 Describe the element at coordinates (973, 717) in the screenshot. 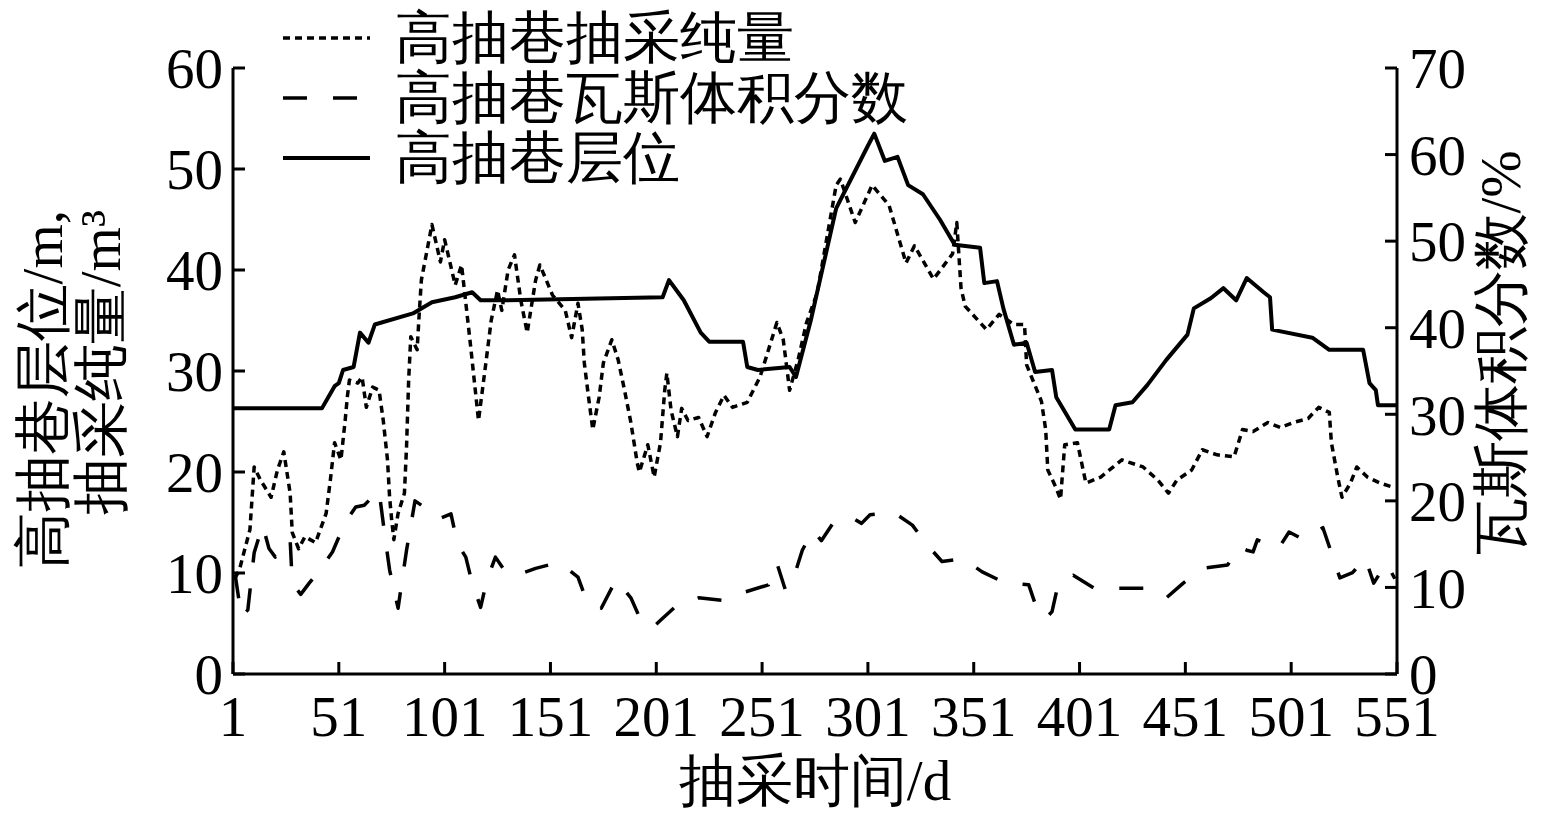

I see `x-tick-label: 351` at that location.